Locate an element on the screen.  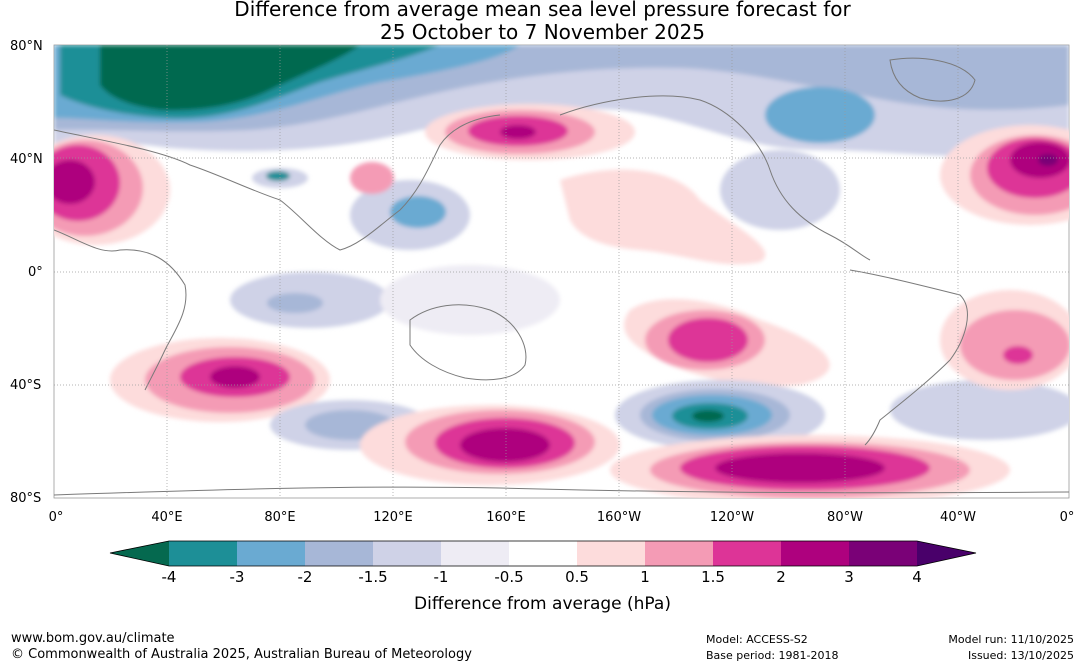
footer-model-run: Model run: 11/10/2025 is located at coordinates (1011, 639).